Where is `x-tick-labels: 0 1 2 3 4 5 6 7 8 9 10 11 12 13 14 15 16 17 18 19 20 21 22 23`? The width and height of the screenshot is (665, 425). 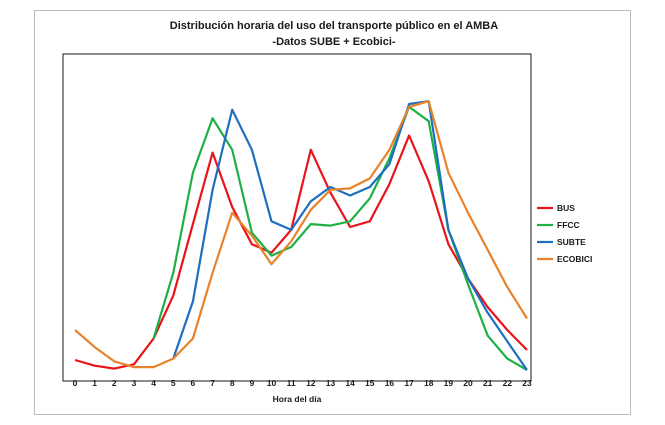 x-tick-labels: 0 1 2 3 4 5 6 7 8 9 10 11 12 13 14 15 16 17 18 19 20 21 22 23 is located at coordinates (302, 383).